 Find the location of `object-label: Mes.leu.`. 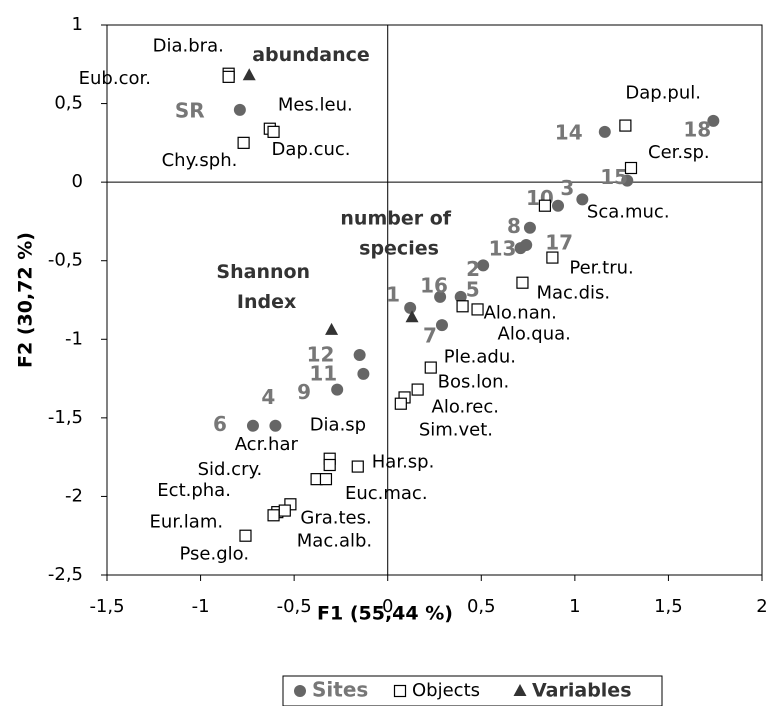

object-label: Mes.leu. is located at coordinates (315, 105).